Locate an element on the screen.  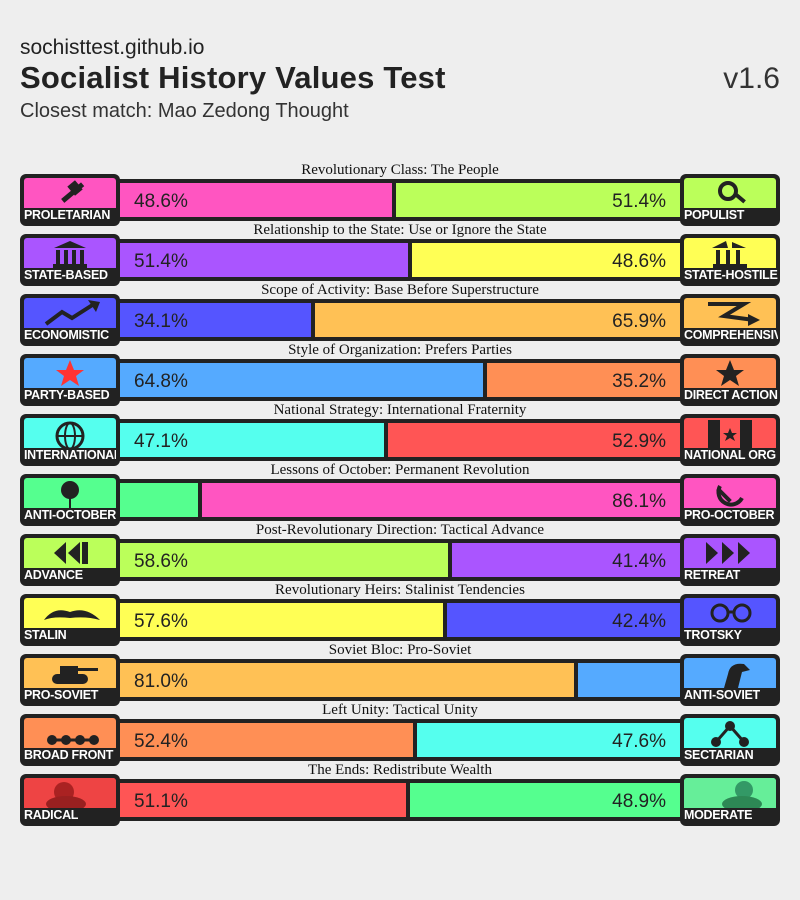
bar-segment-left: 51.1% is located at coordinates (263, 800).